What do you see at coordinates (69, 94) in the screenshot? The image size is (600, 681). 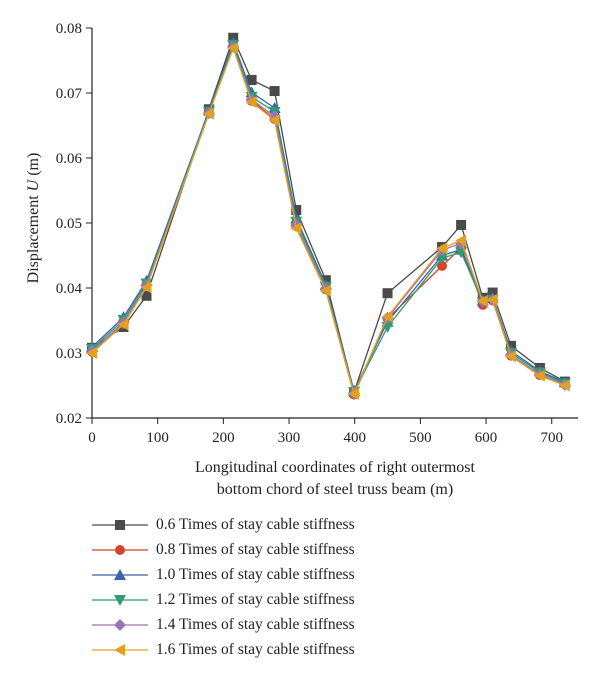 I see `y-tick-label: 0.07` at bounding box center [69, 94].